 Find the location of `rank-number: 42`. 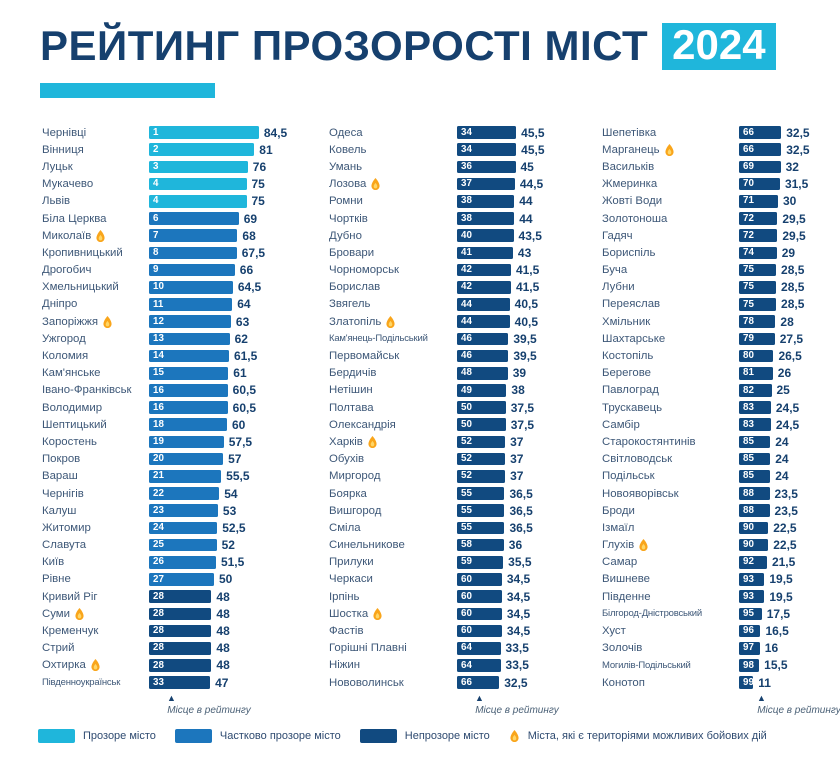

rank-number: 42 is located at coordinates (466, 287).